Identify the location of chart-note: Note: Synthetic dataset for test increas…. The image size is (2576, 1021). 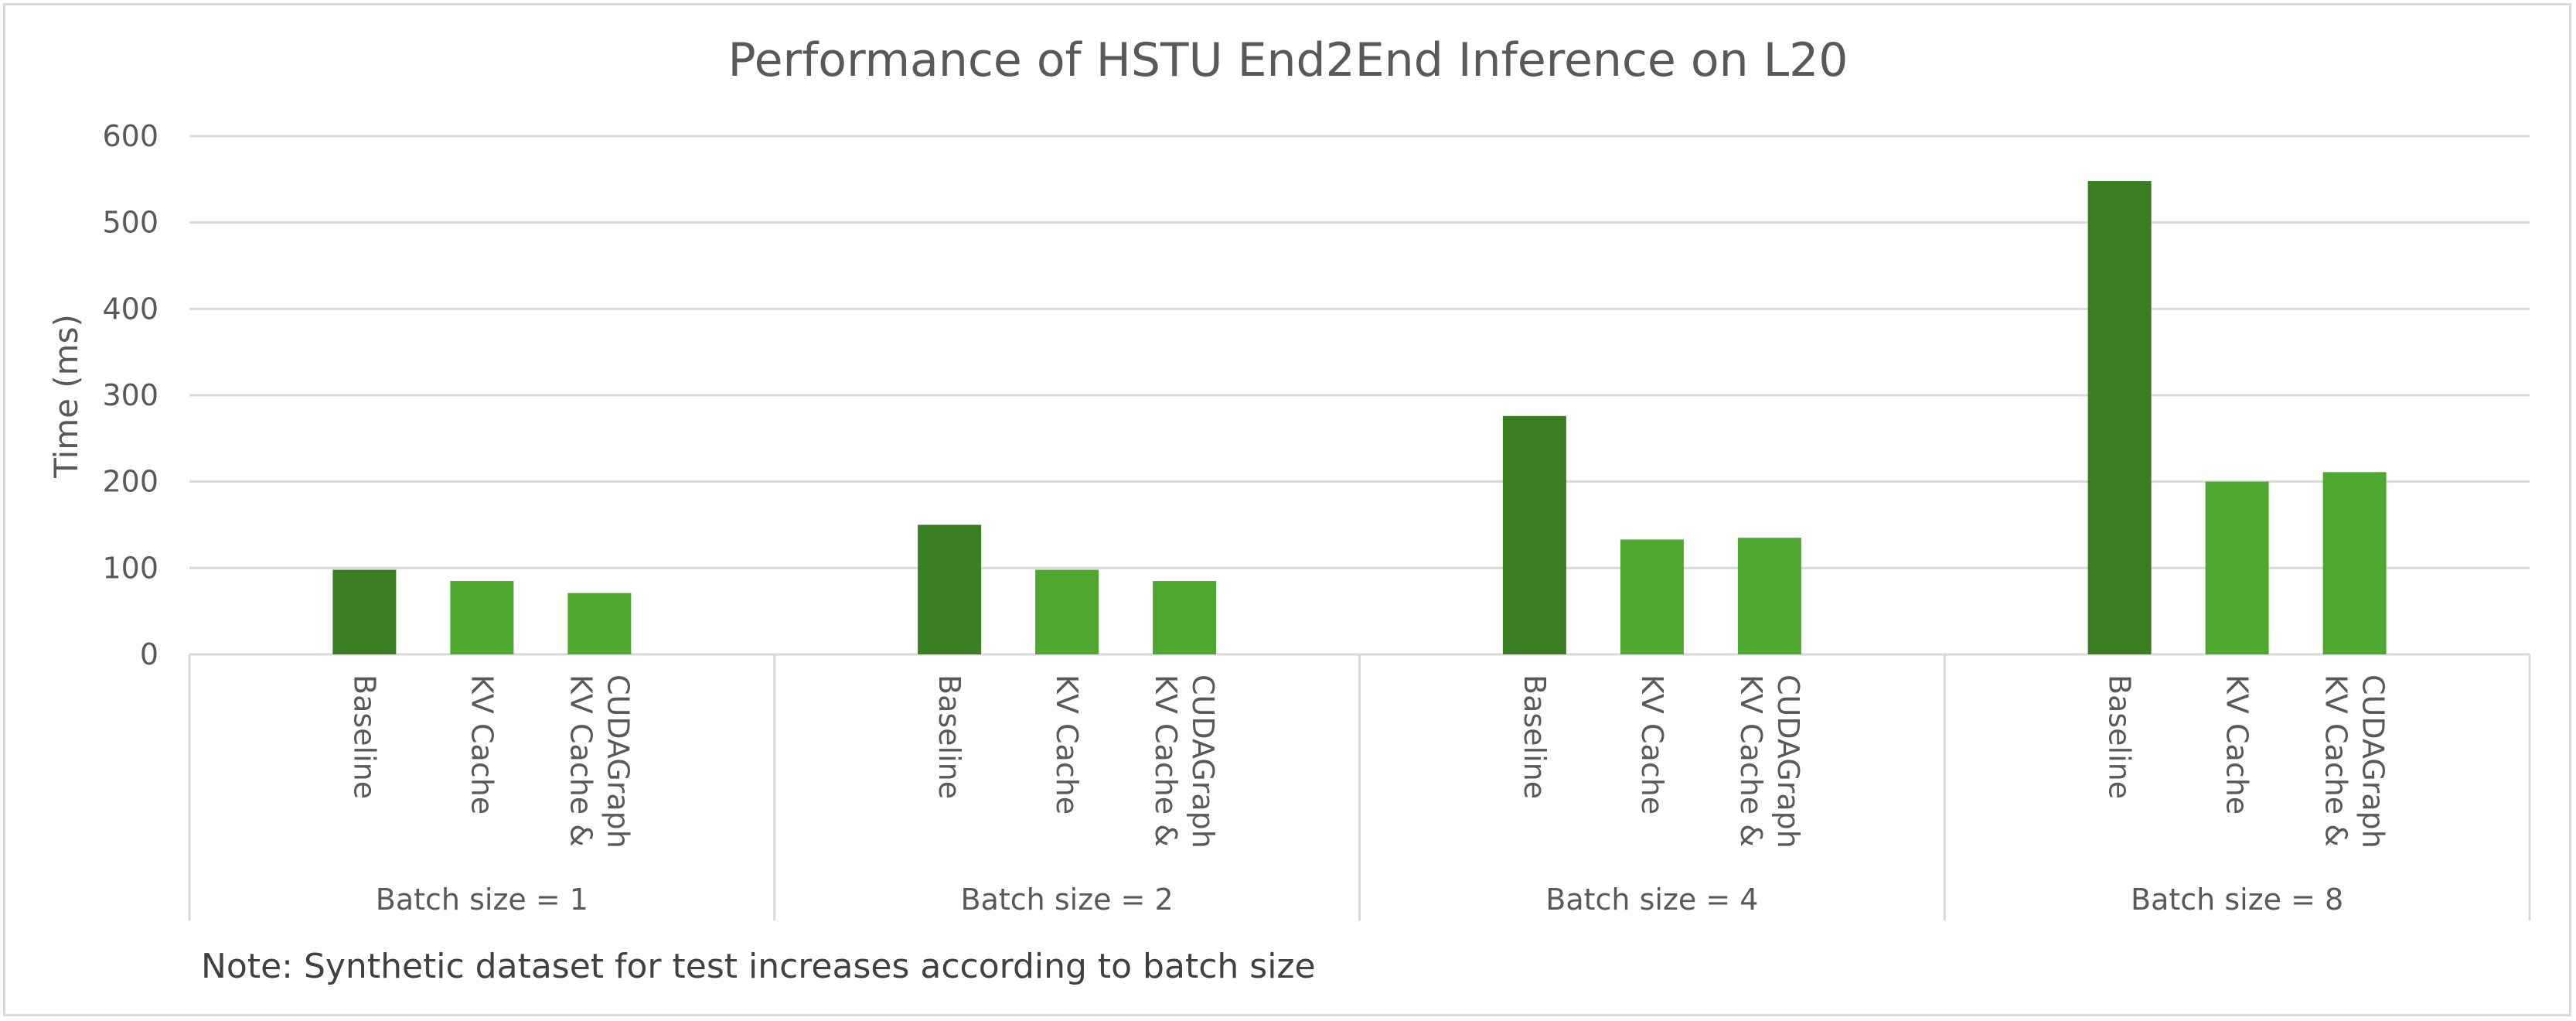
(758, 966).